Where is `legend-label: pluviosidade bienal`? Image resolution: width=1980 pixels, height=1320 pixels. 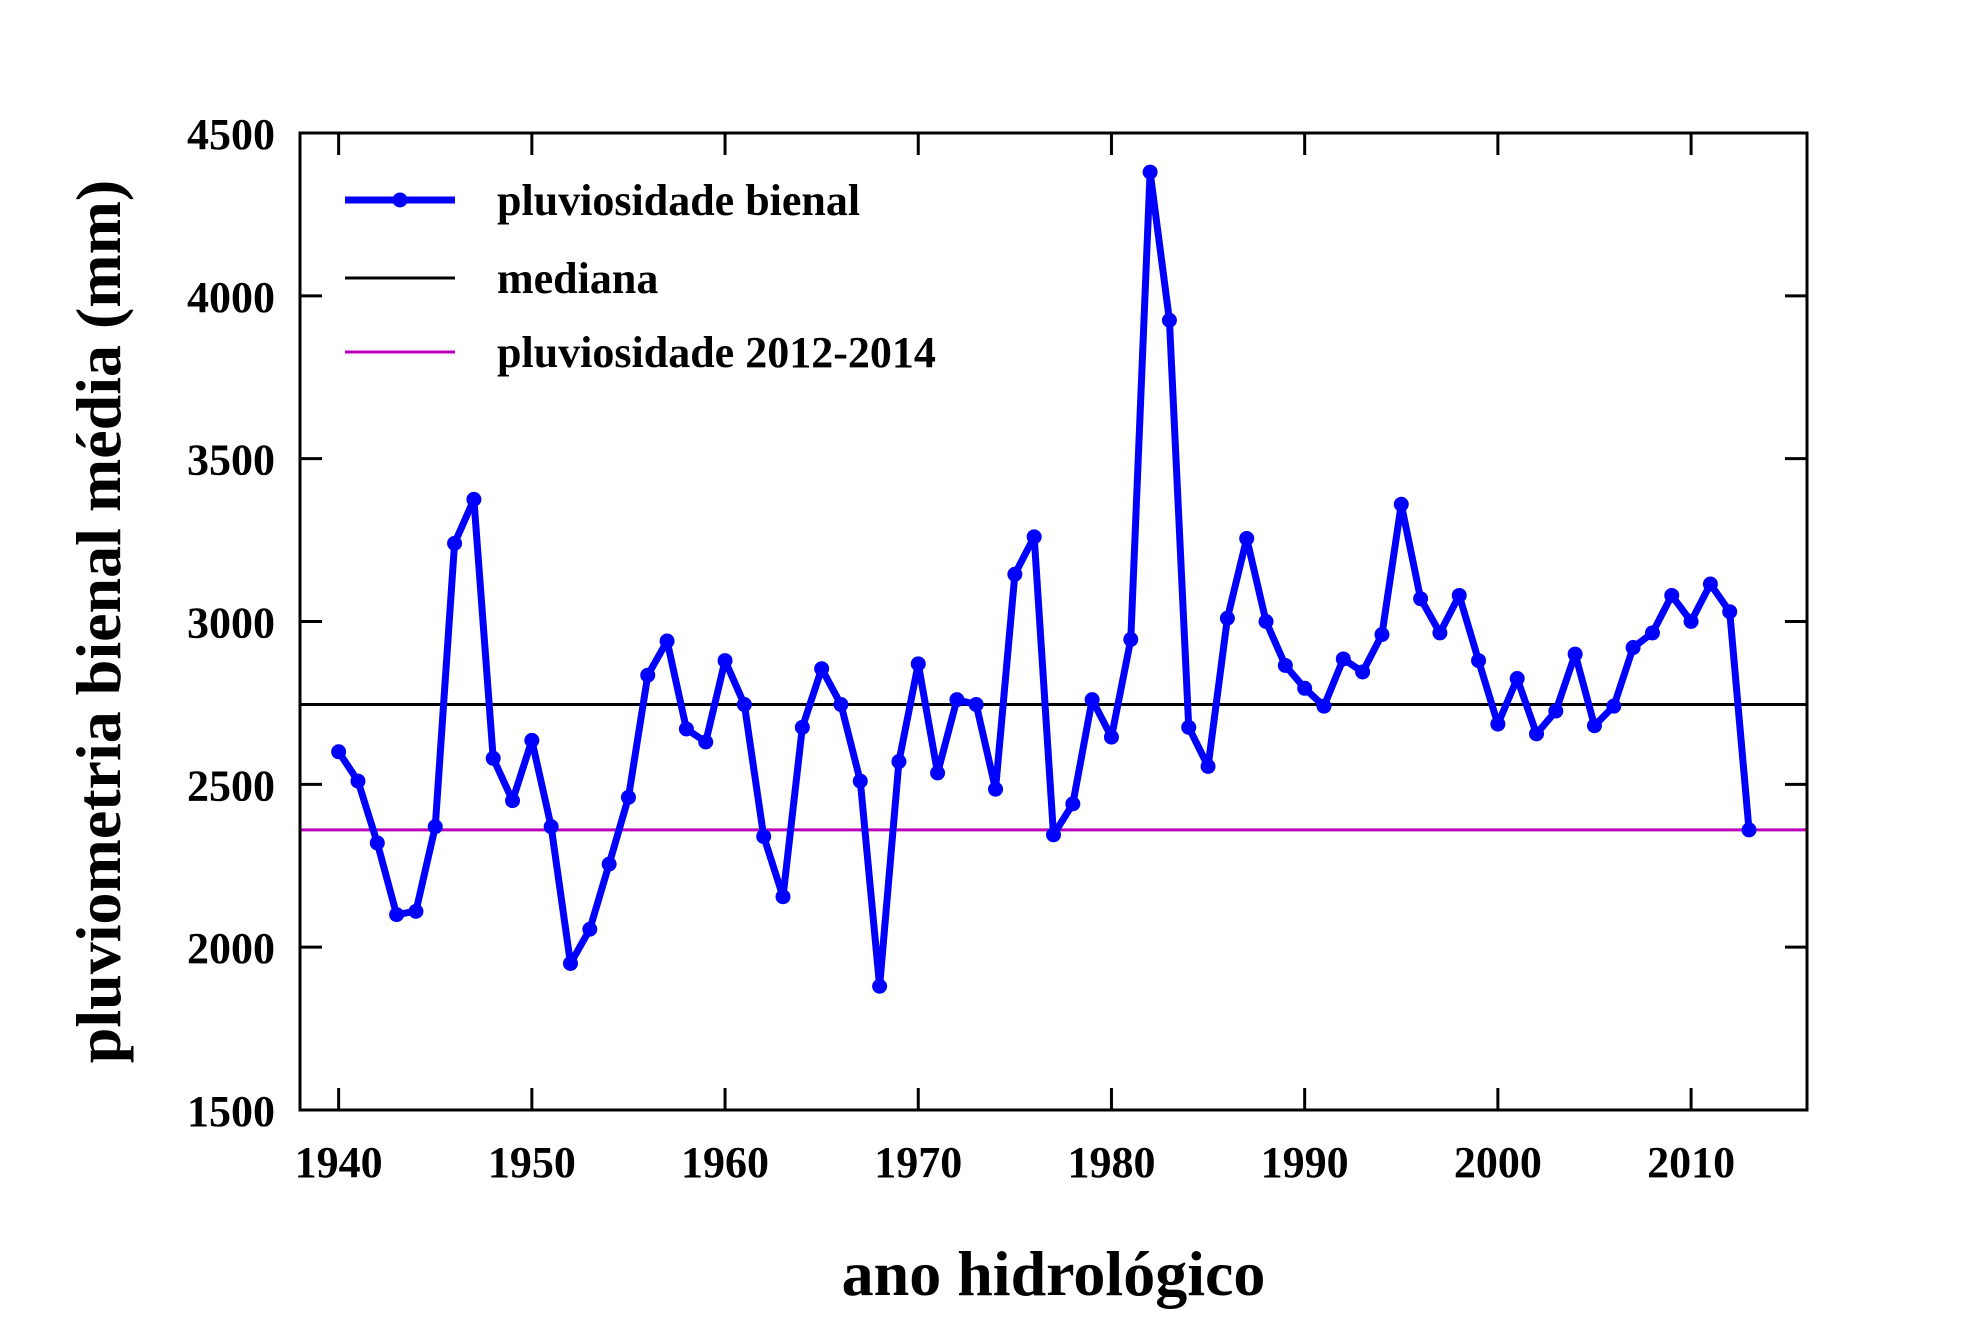
legend-label: pluviosidade bienal is located at coordinates (678, 200).